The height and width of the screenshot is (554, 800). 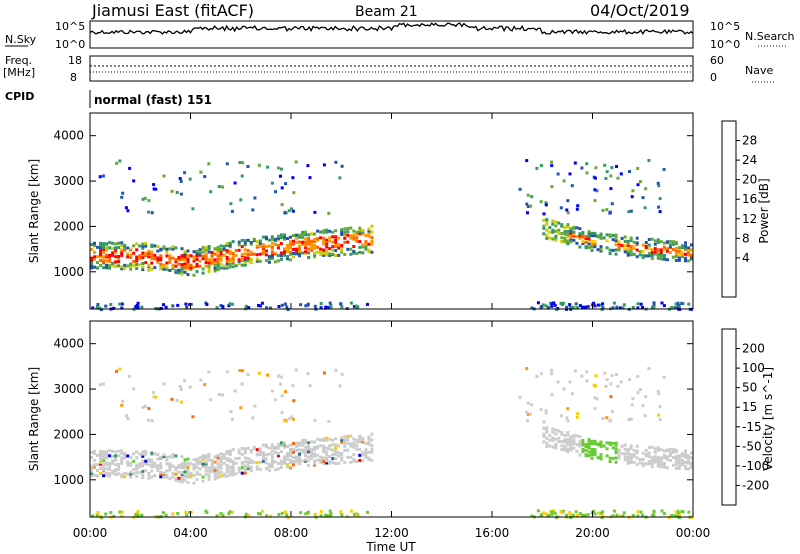 What do you see at coordinates (390, 547) in the screenshot?
I see `time-axis-label: Time UT` at bounding box center [390, 547].